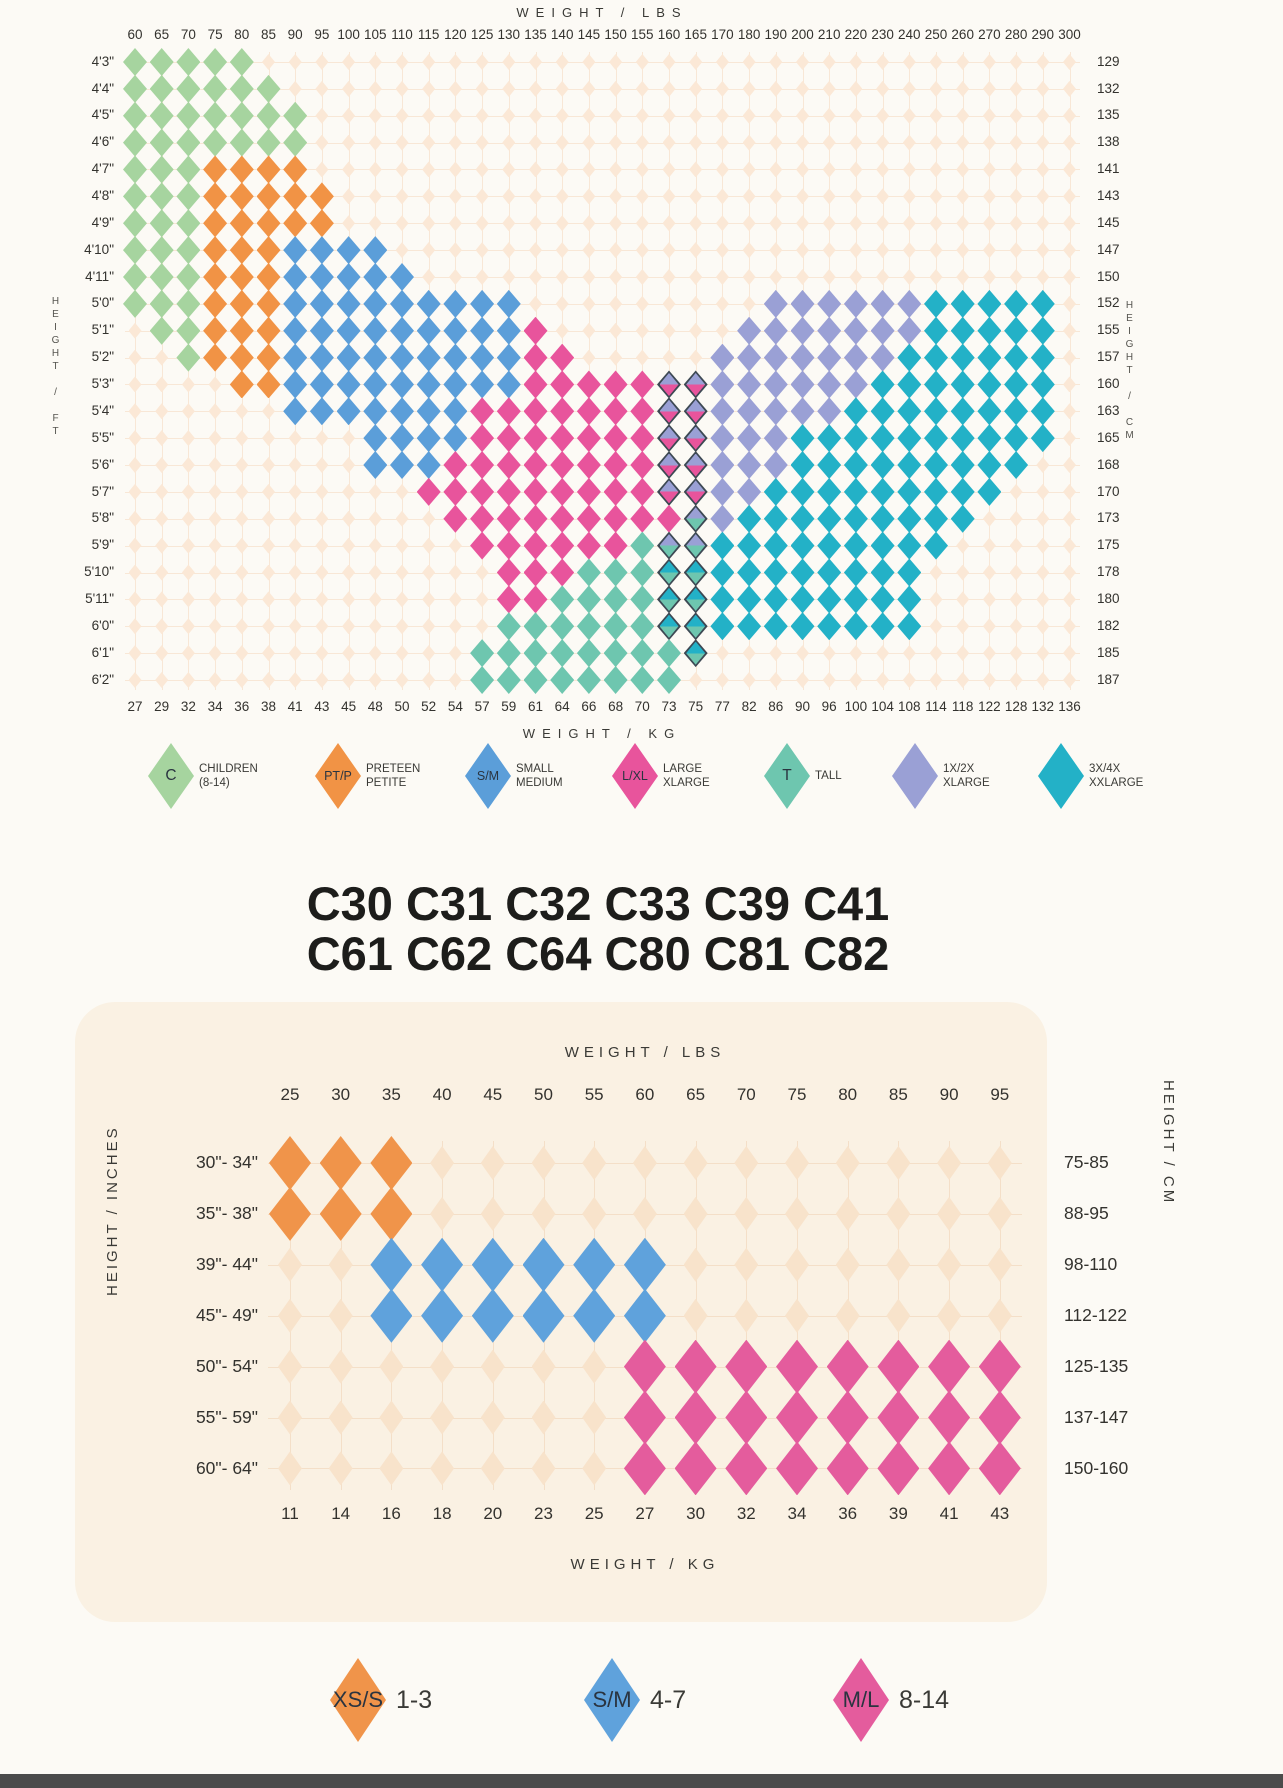 The image size is (1283, 1788). Describe the element at coordinates (1091, 1263) in the screenshot. I see `height-tick-right: 98-110` at that location.